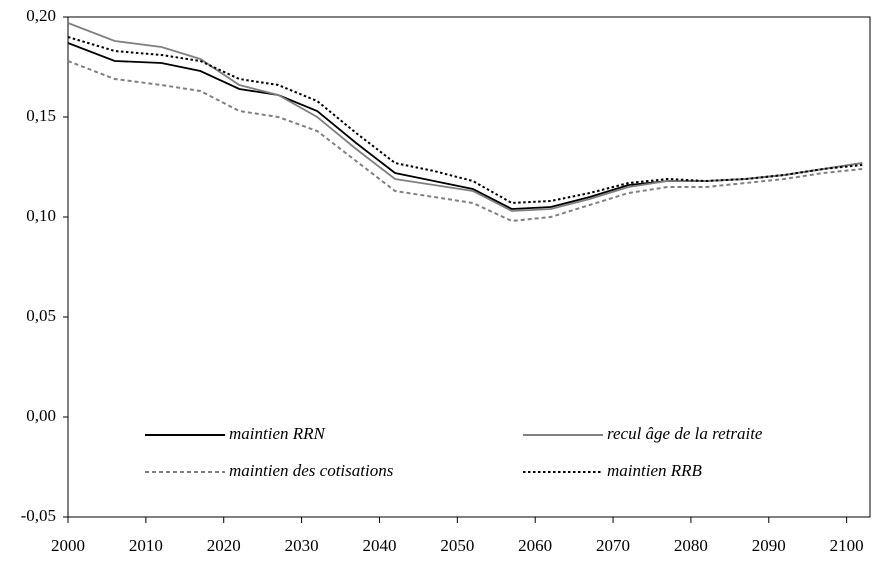  Describe the element at coordinates (535, 545) in the screenshot. I see `x-tick-label: 2060` at that location.